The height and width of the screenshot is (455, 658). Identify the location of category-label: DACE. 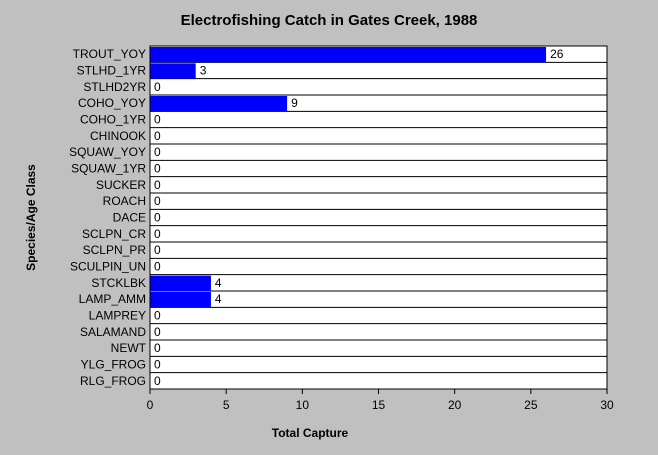
(129, 218).